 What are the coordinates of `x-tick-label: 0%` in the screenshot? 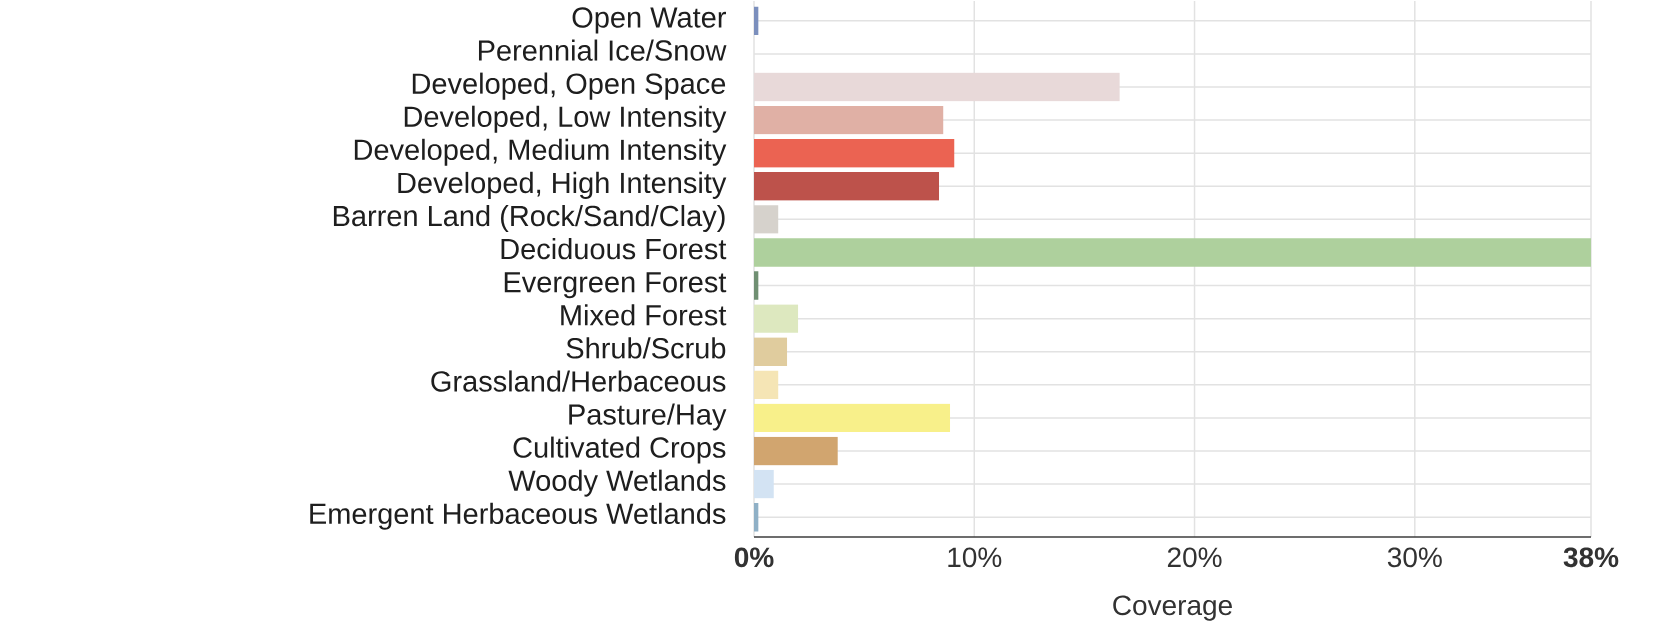 It's located at (754, 557).